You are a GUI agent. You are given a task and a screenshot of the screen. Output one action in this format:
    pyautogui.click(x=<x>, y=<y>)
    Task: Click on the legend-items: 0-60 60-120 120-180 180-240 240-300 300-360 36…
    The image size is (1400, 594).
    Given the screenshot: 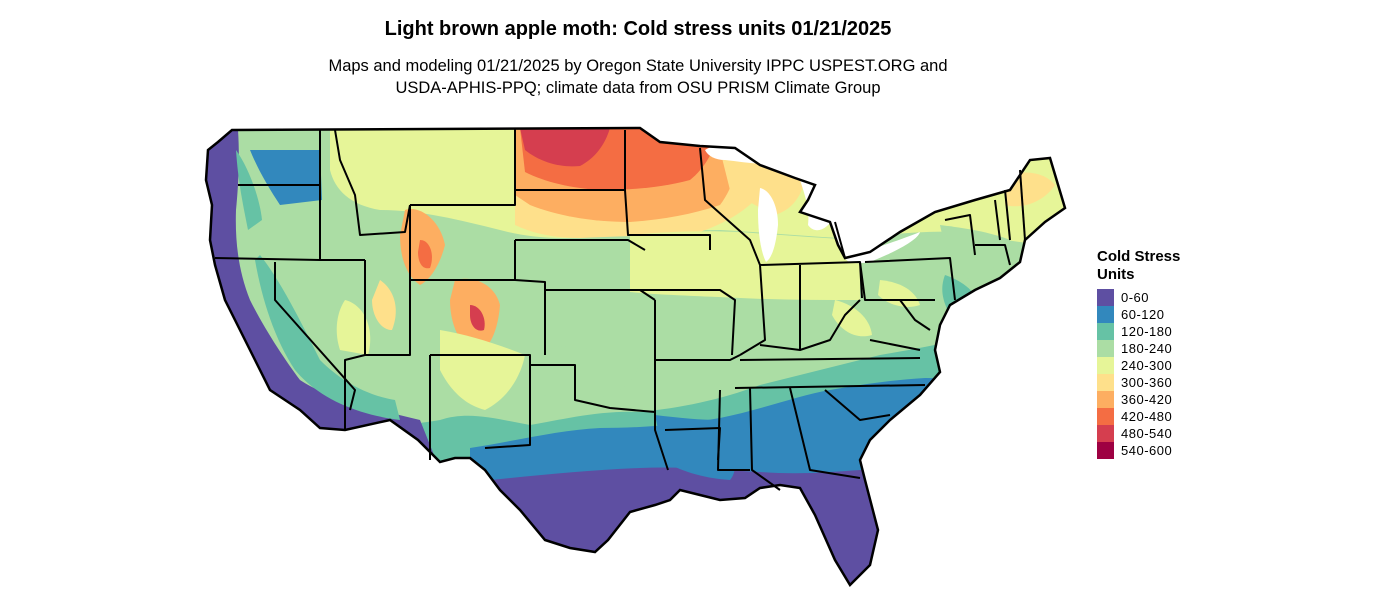 What is the action you would take?
    pyautogui.click(x=1152, y=374)
    